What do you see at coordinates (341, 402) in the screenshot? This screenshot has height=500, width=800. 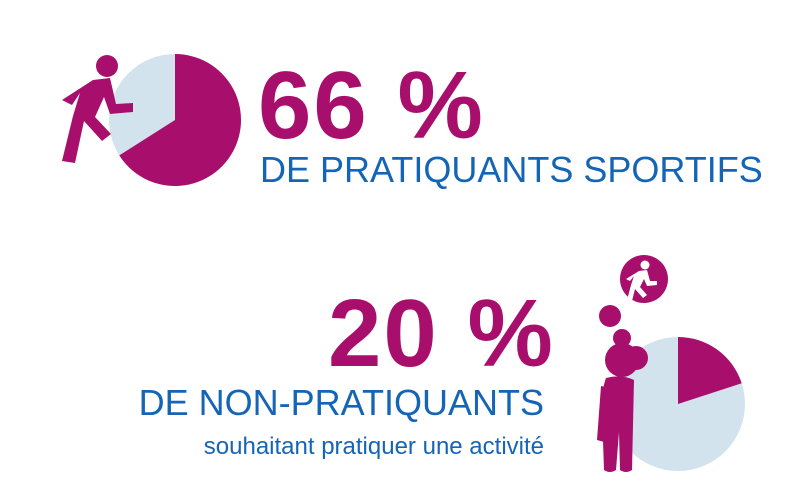 I see `label-non-practitioners: DE NON-PRATIQUANTS` at bounding box center [341, 402].